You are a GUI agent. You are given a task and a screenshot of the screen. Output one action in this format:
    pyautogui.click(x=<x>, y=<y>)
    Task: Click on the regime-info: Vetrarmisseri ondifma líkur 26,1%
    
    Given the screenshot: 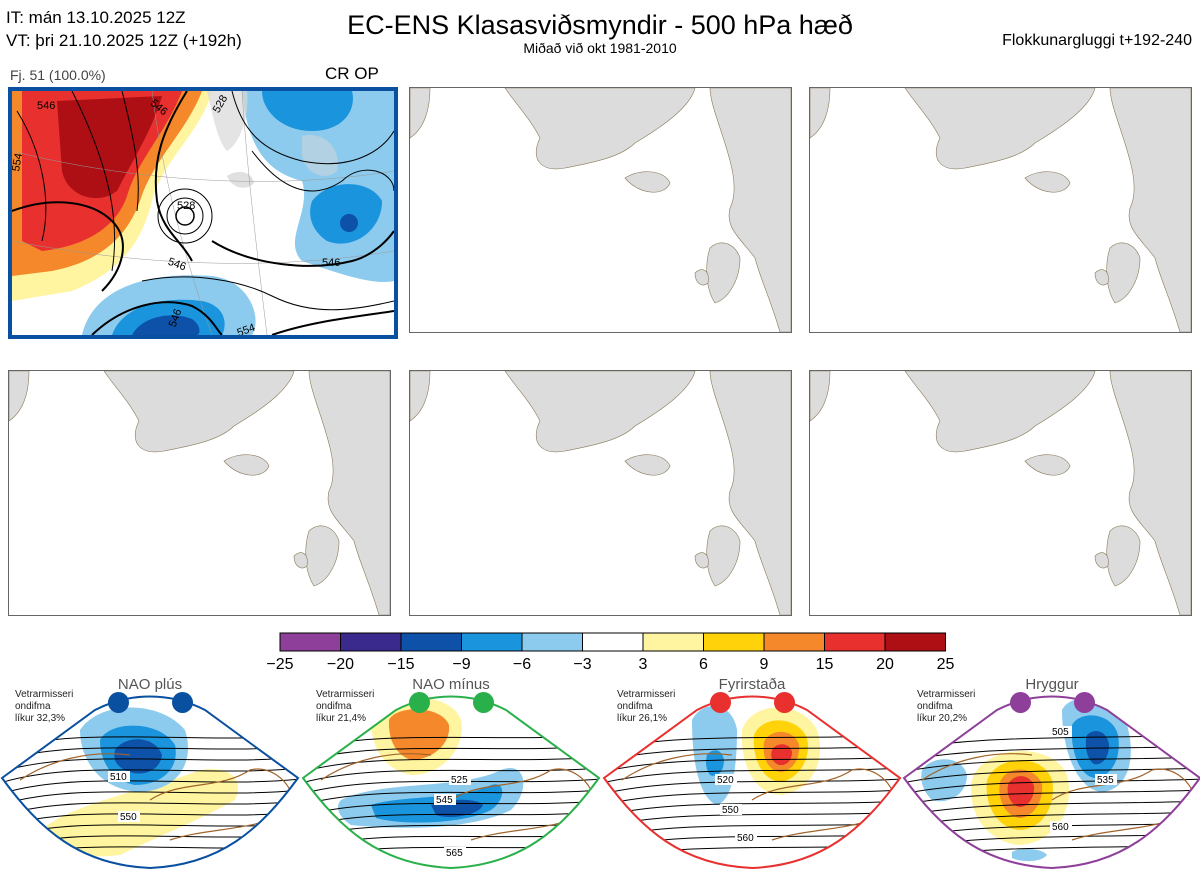 What is the action you would take?
    pyautogui.click(x=646, y=707)
    